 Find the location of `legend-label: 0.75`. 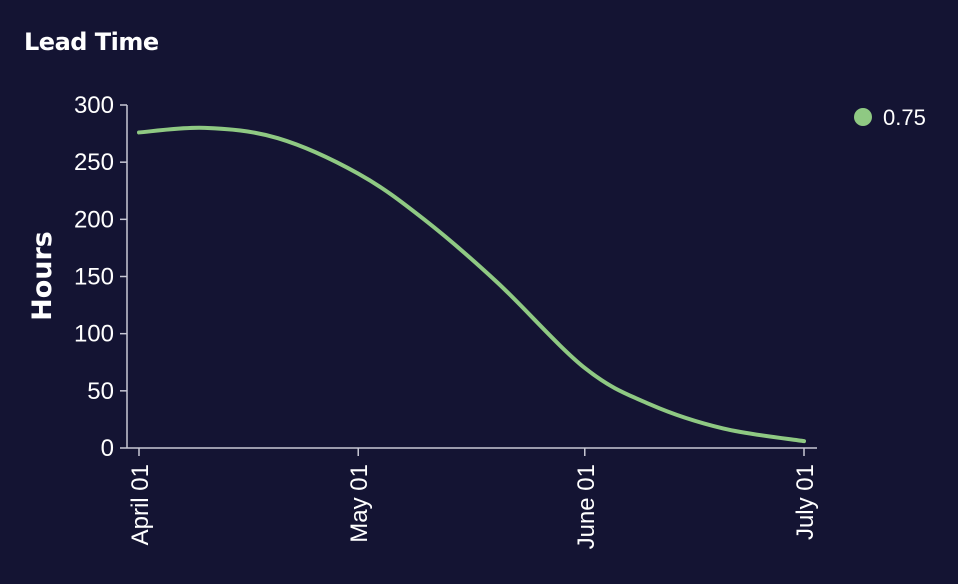

legend-label: 0.75 is located at coordinates (904, 117).